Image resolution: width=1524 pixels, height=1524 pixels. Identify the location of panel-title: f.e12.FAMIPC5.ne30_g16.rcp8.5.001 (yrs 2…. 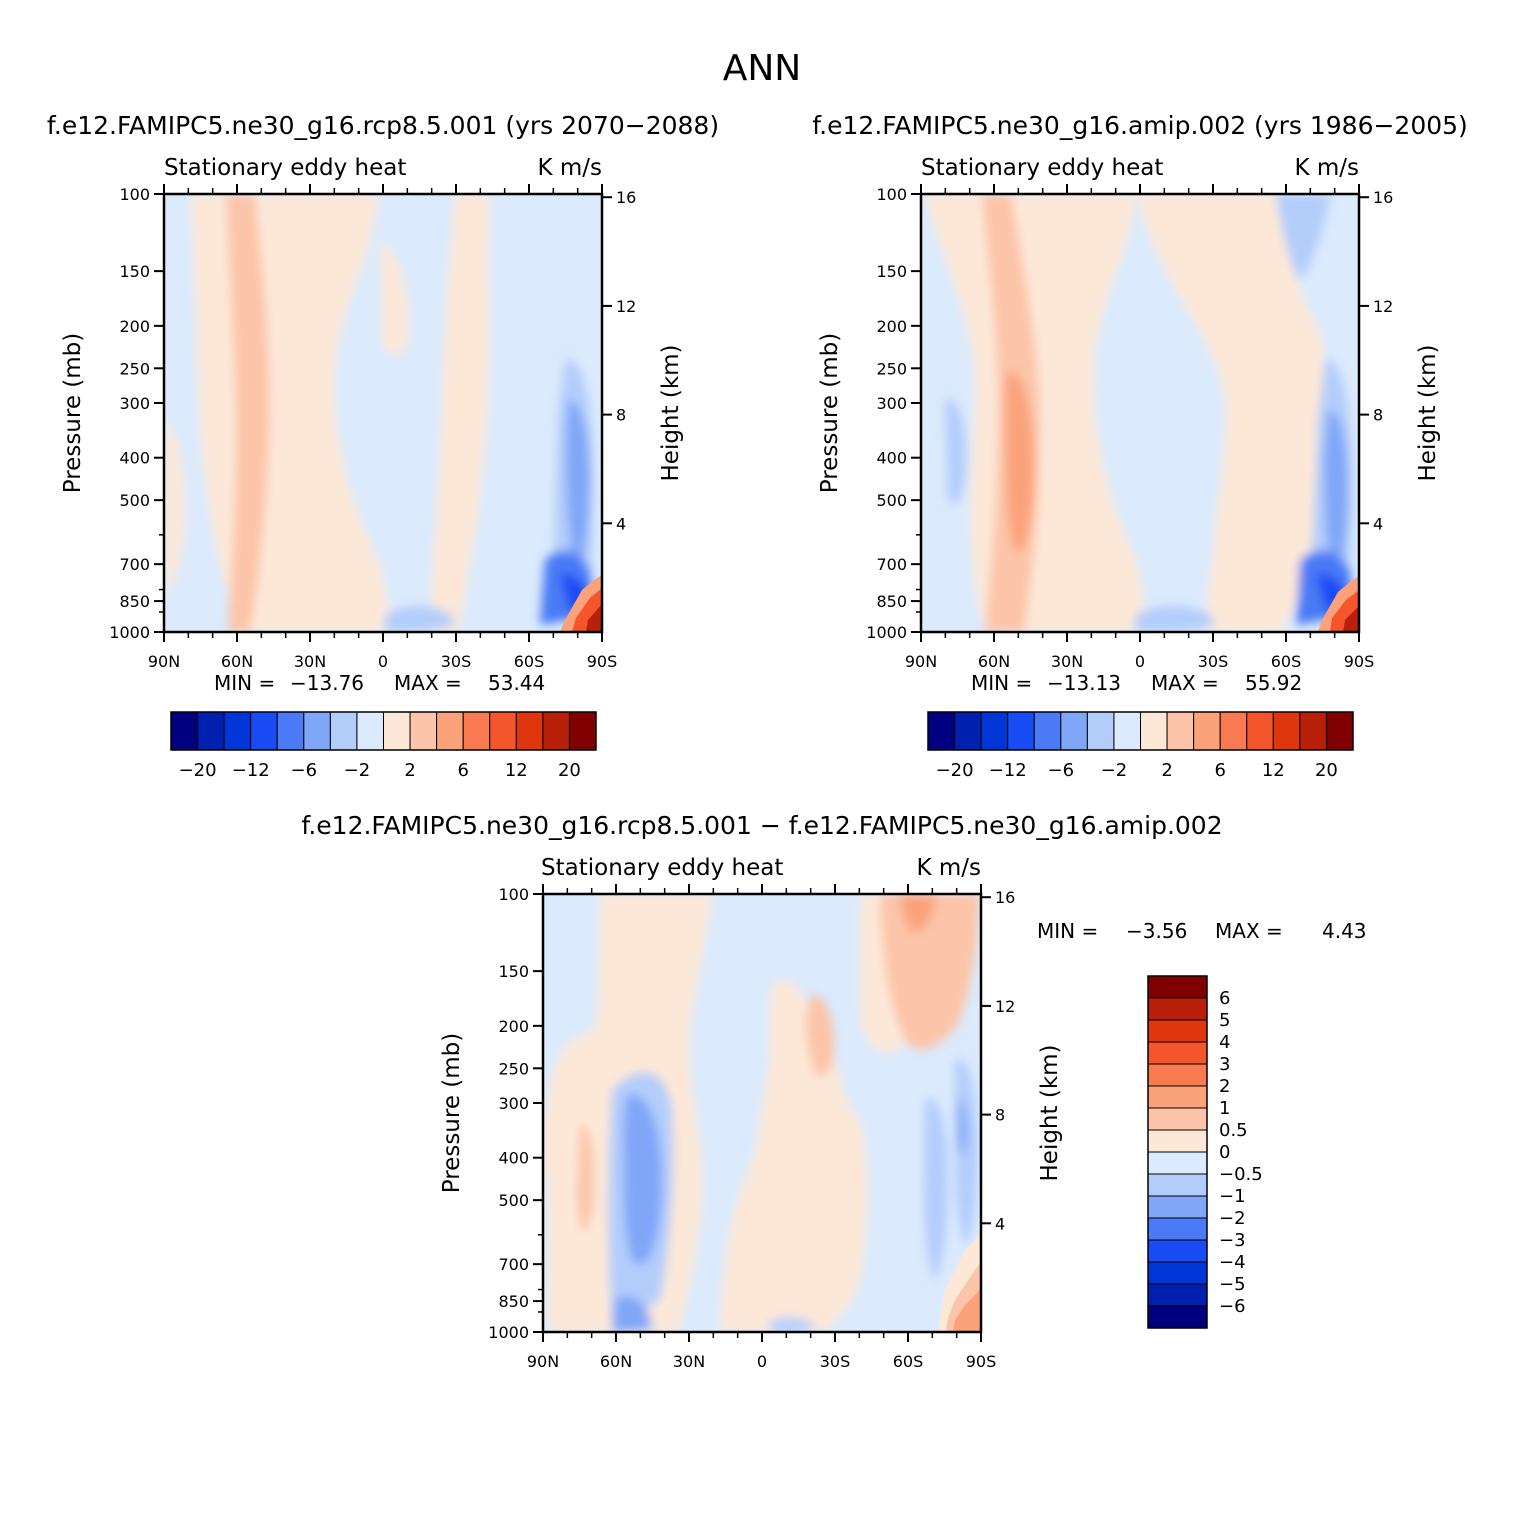
(383, 125).